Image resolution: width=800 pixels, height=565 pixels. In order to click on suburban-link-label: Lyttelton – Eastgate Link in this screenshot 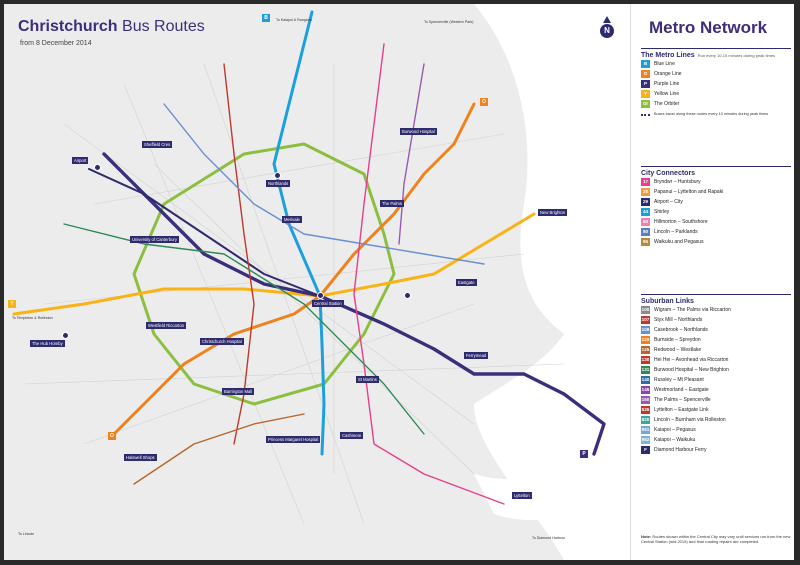, I will do `click(681, 410)`.